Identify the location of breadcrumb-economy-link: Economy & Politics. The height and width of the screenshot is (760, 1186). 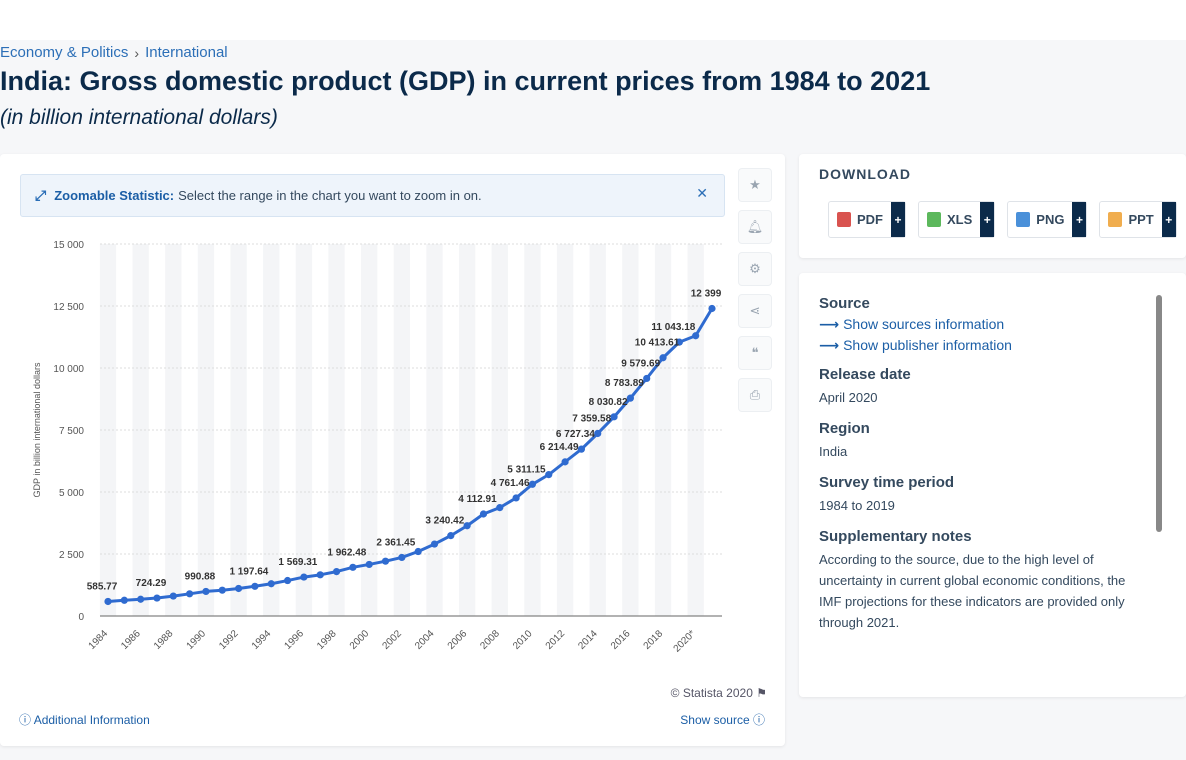
(64, 52).